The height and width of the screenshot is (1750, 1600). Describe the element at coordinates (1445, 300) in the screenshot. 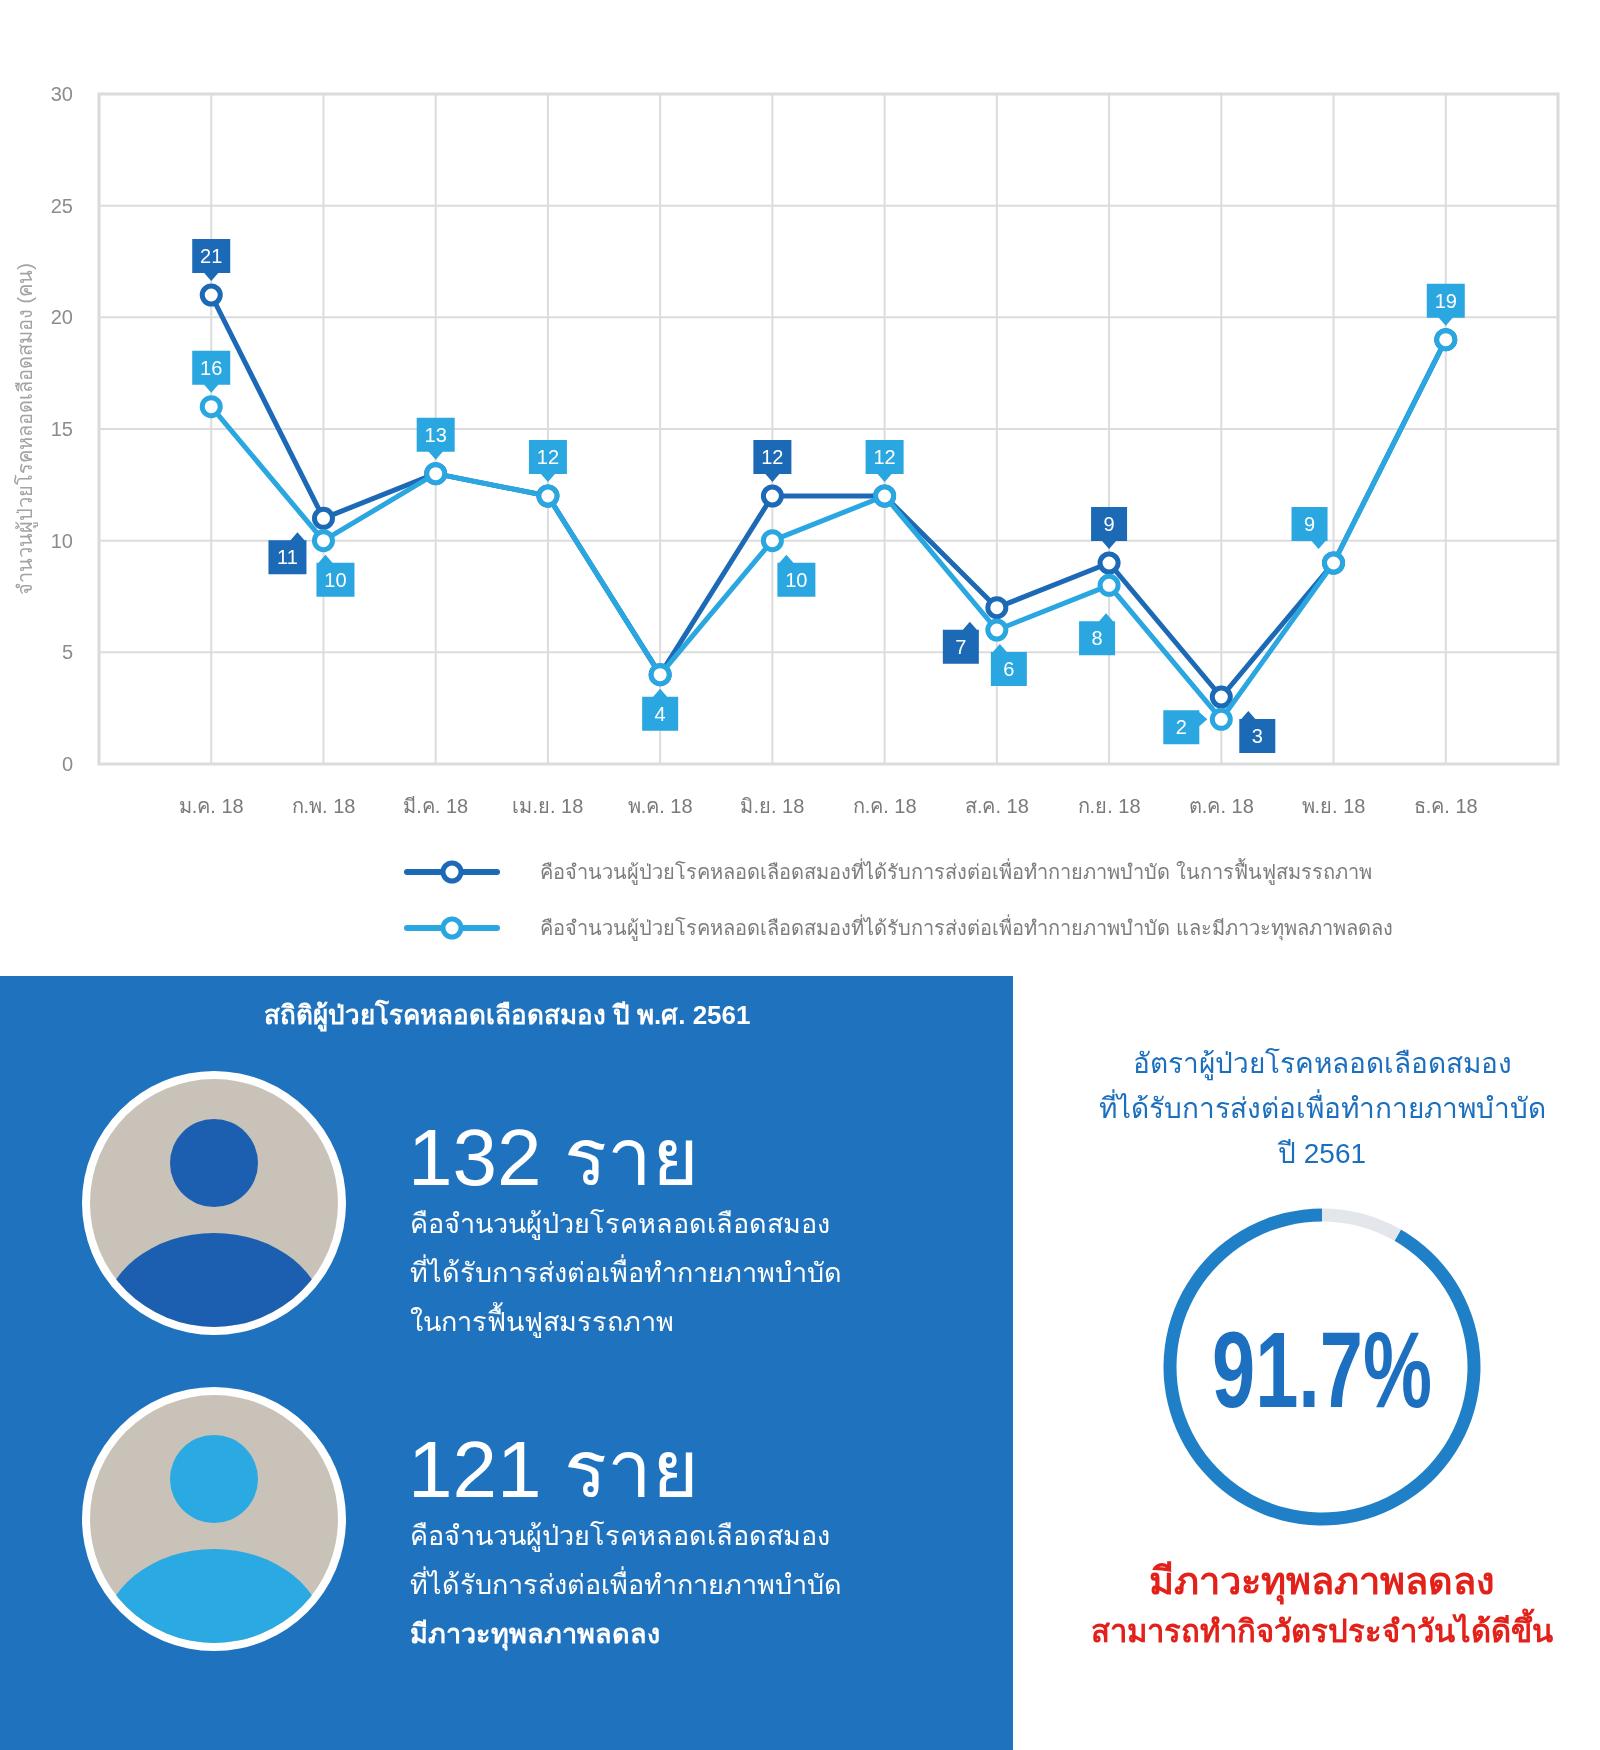

I see `data-label: 19` at that location.